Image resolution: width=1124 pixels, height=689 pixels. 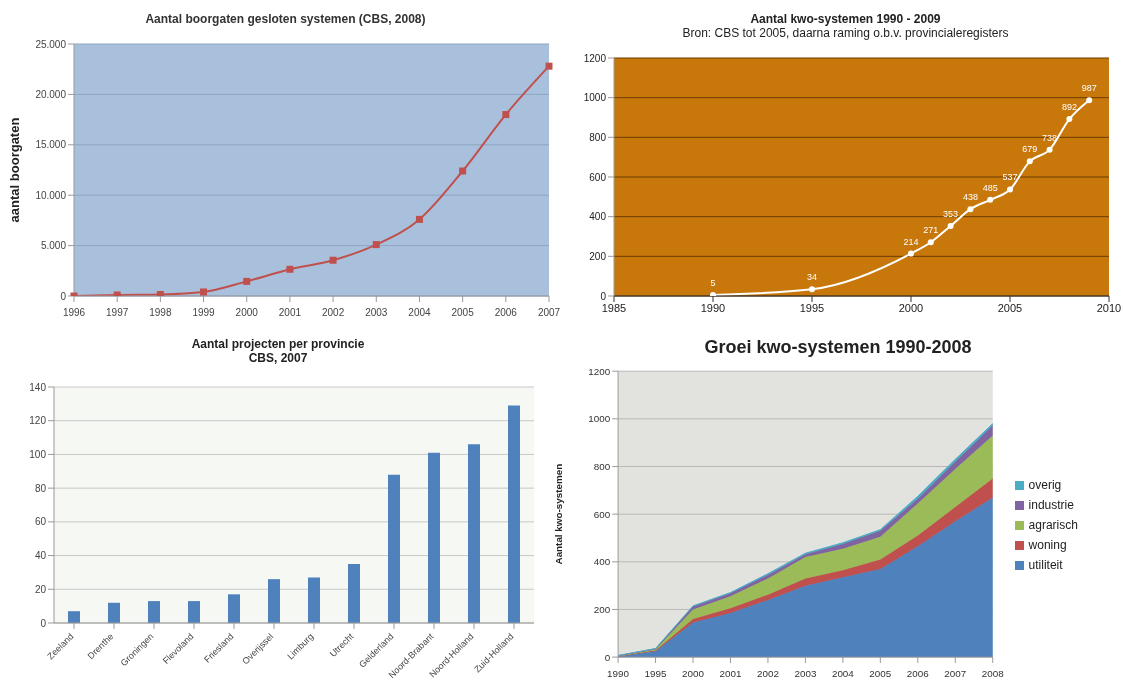 What do you see at coordinates (51, 145) in the screenshot?
I see `y-tick-label: 15.000` at bounding box center [51, 145].